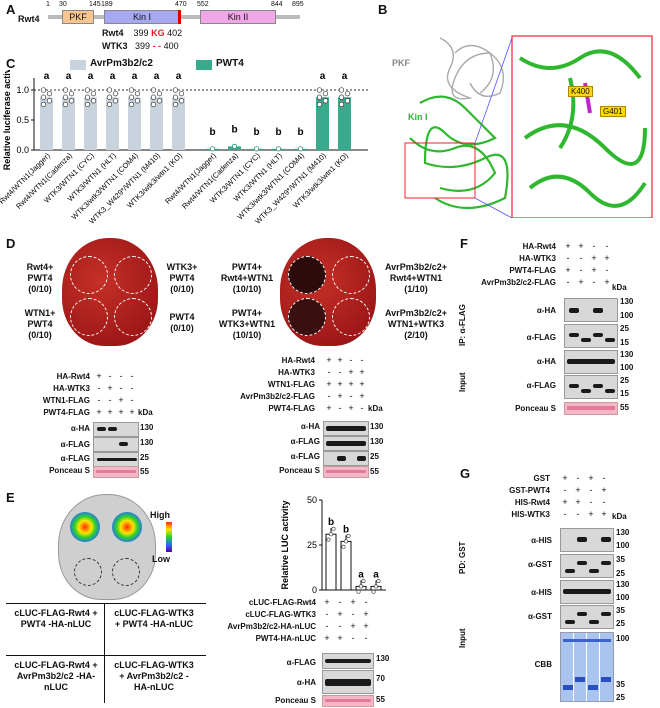  I want to click on panel-label-g: G, so click(465, 473).